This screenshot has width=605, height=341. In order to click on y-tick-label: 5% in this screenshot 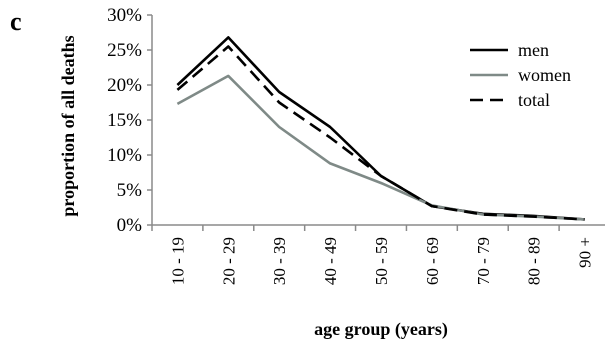, I will do `click(130, 190)`.